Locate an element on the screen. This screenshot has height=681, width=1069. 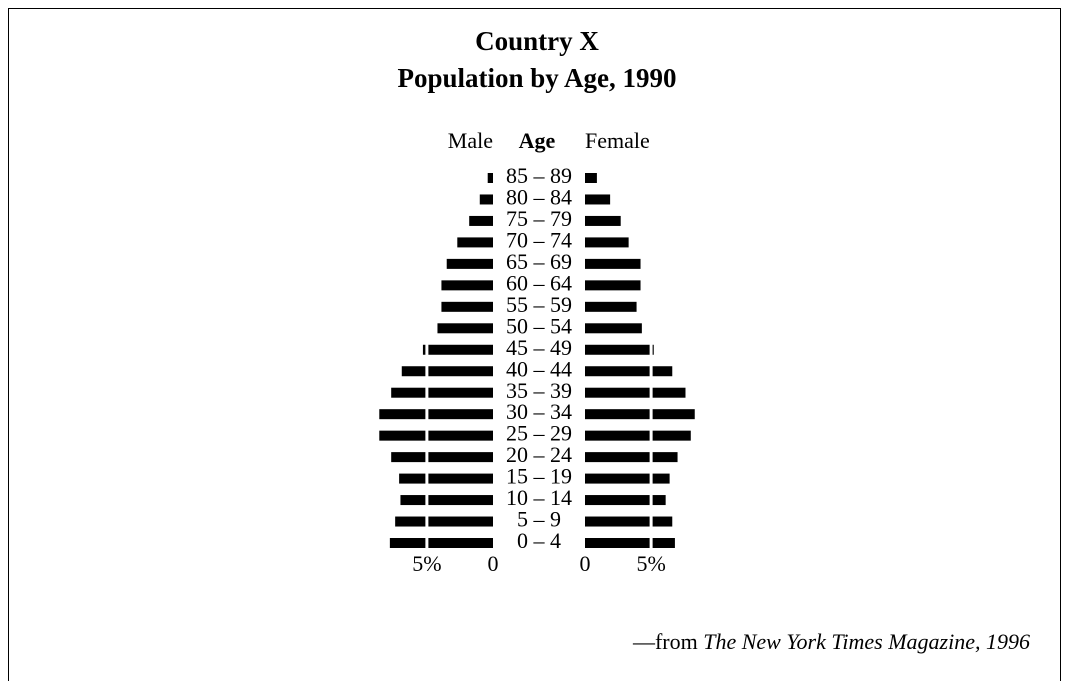
category-label: 50 – 54 is located at coordinates (539, 325).